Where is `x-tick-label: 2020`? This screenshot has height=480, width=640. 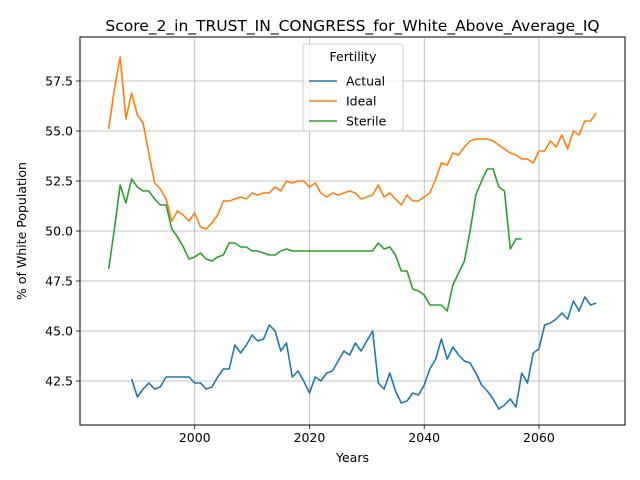
x-tick-label: 2020 is located at coordinates (310, 437).